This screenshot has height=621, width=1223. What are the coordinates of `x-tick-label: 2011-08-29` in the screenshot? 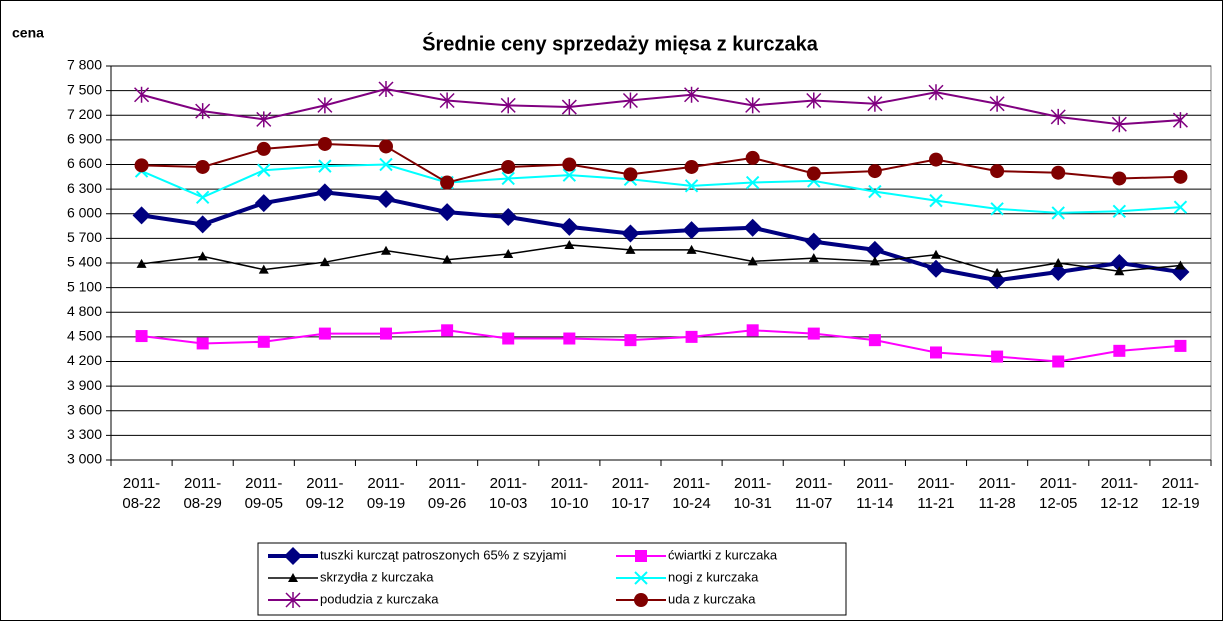 It's located at (202, 493).